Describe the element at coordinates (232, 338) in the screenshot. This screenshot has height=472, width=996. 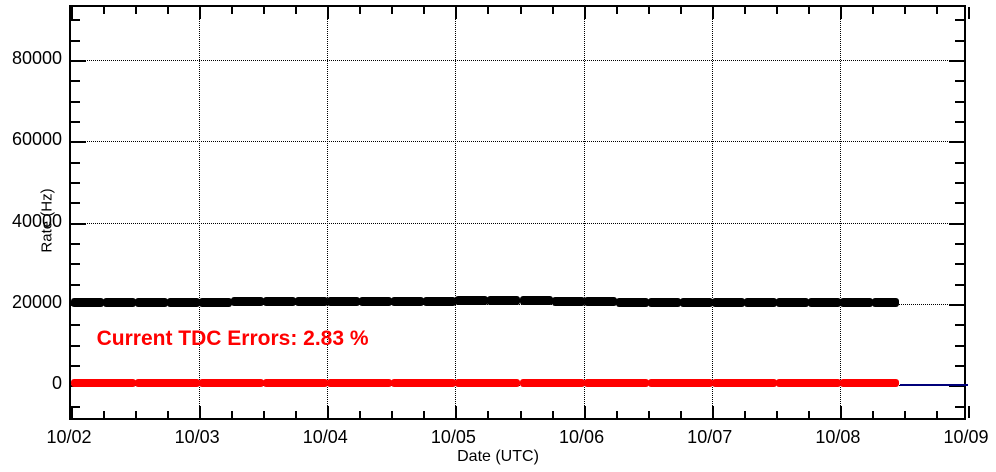
I see `tdc-error-annotation: Current TDC Errors: 2.83 %` at that location.